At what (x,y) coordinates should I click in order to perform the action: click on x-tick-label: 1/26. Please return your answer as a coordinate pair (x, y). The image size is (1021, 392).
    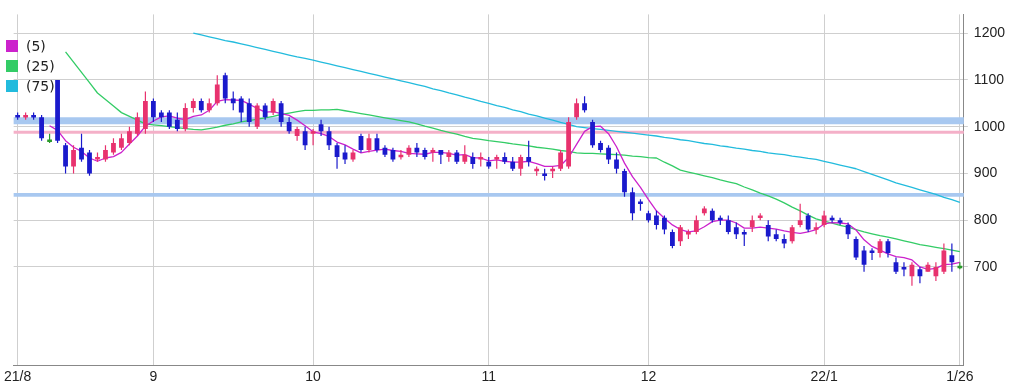
    Looking at the image, I should click on (960, 376).